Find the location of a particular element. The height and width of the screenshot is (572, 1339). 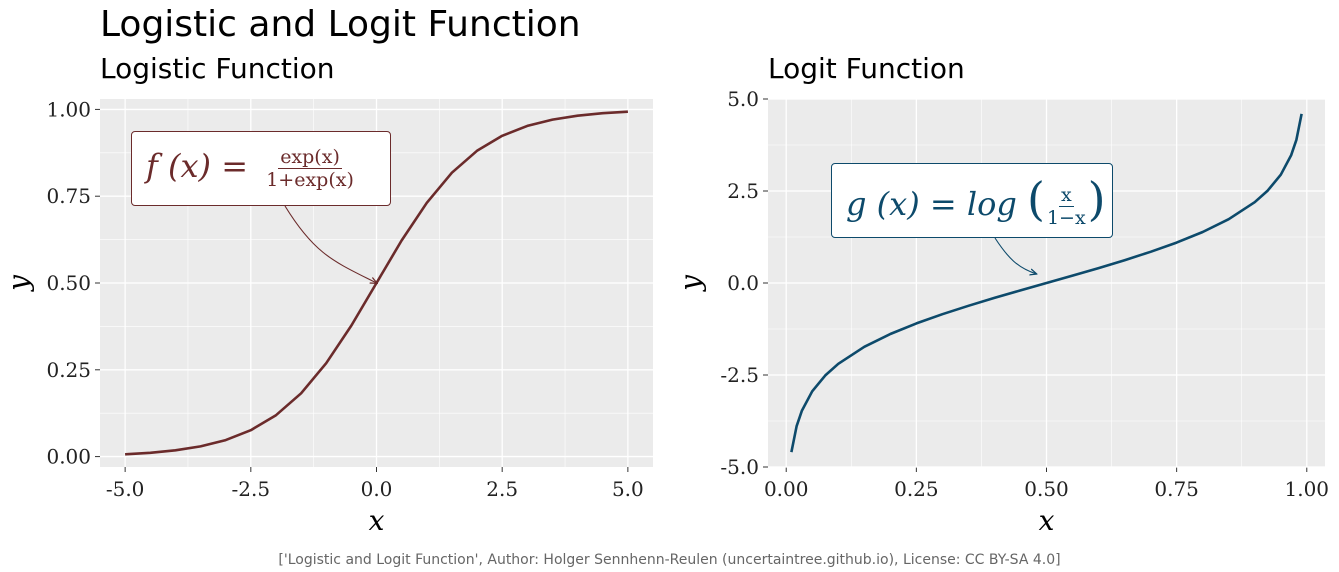

logit-equation: g (x) = log (x 1−x) is located at coordinates (976, 200).